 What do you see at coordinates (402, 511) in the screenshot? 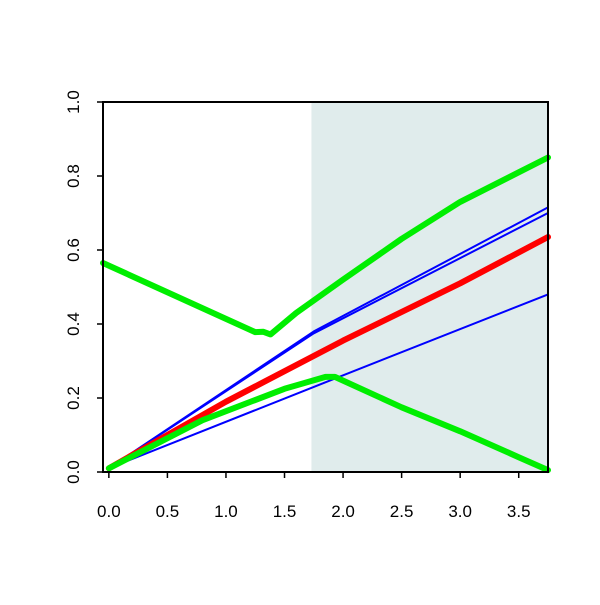
I see `x-tick-label: 2.5` at bounding box center [402, 511].